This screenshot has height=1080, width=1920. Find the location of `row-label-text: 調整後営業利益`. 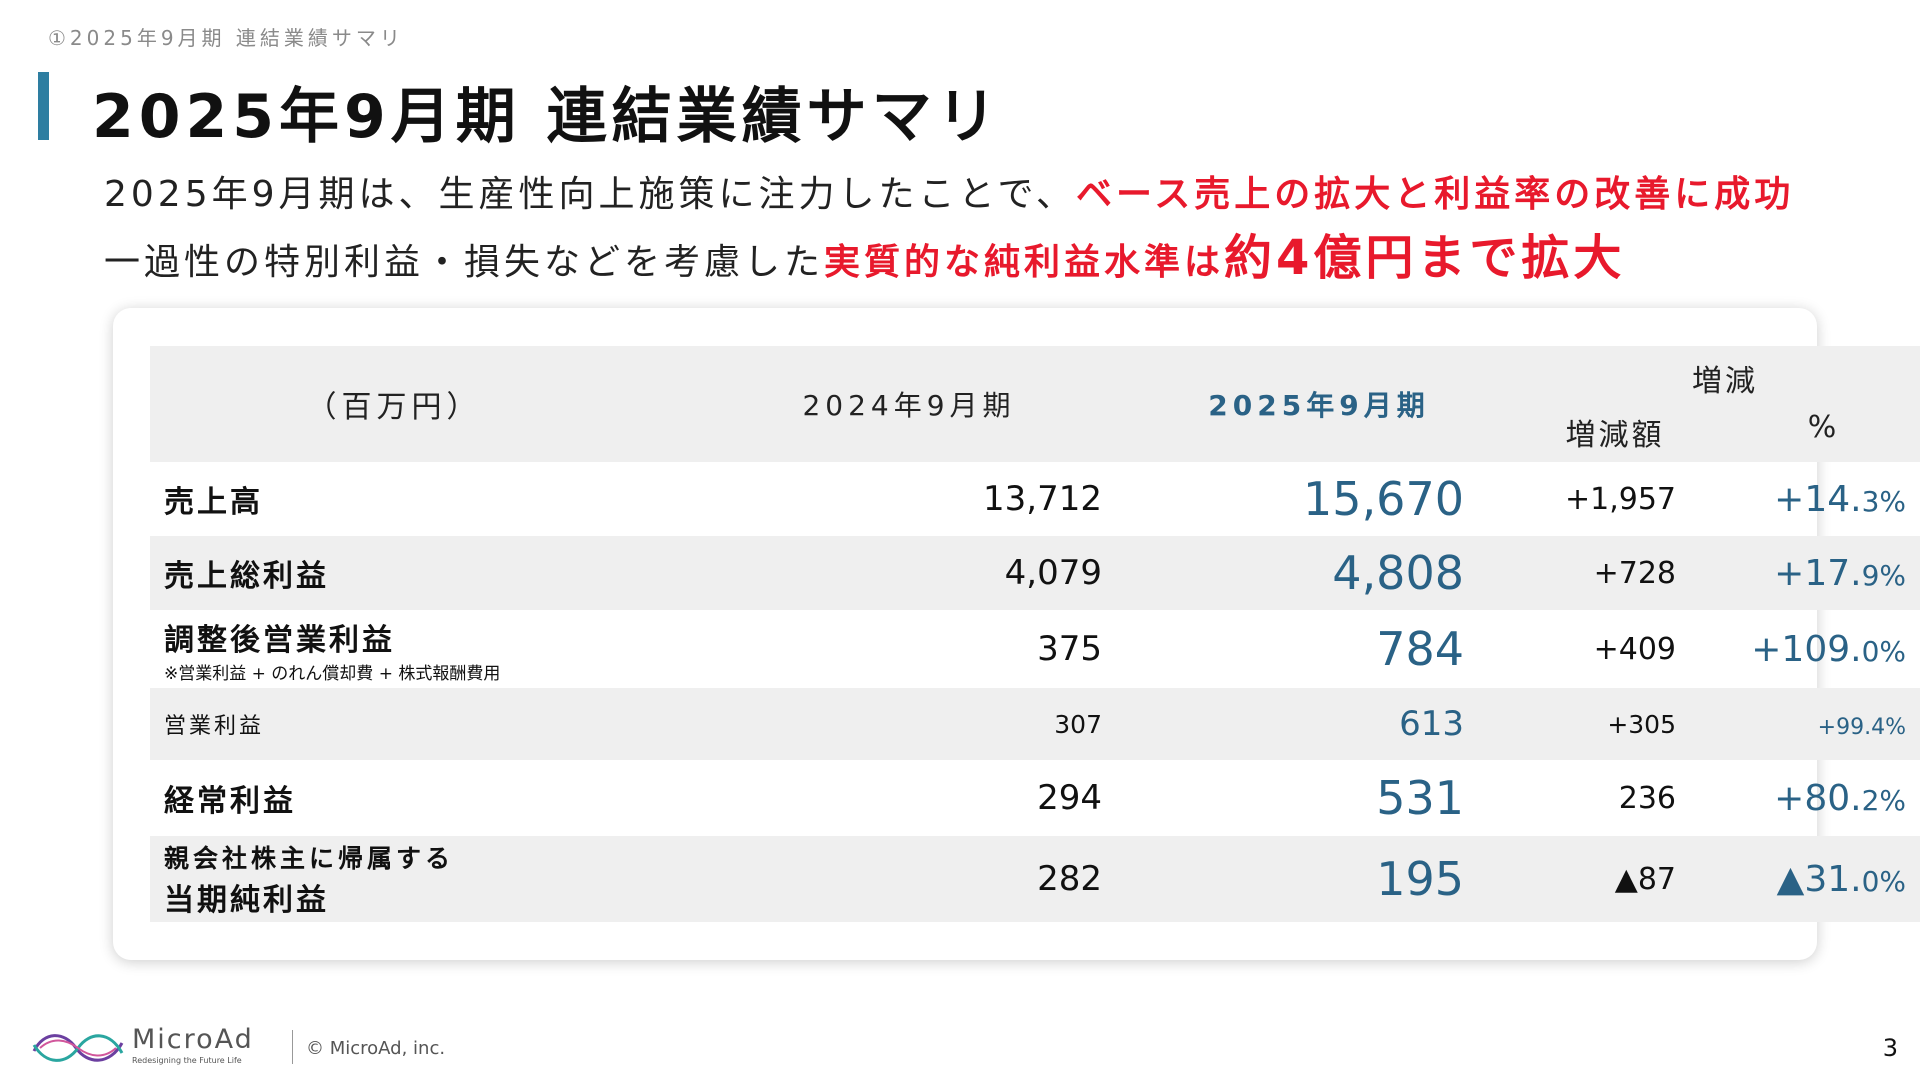

row-label-text: 調整後営業利益 is located at coordinates (279, 640).